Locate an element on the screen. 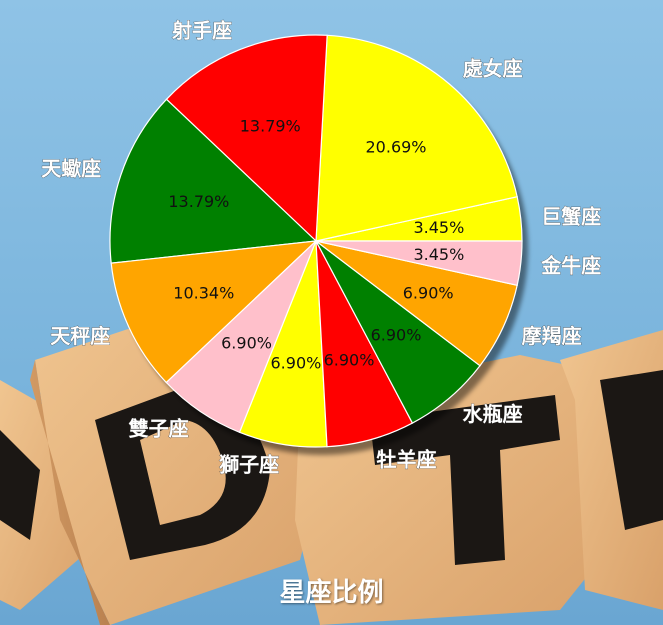  pie-category-label: 巨蟹座 is located at coordinates (571, 216).